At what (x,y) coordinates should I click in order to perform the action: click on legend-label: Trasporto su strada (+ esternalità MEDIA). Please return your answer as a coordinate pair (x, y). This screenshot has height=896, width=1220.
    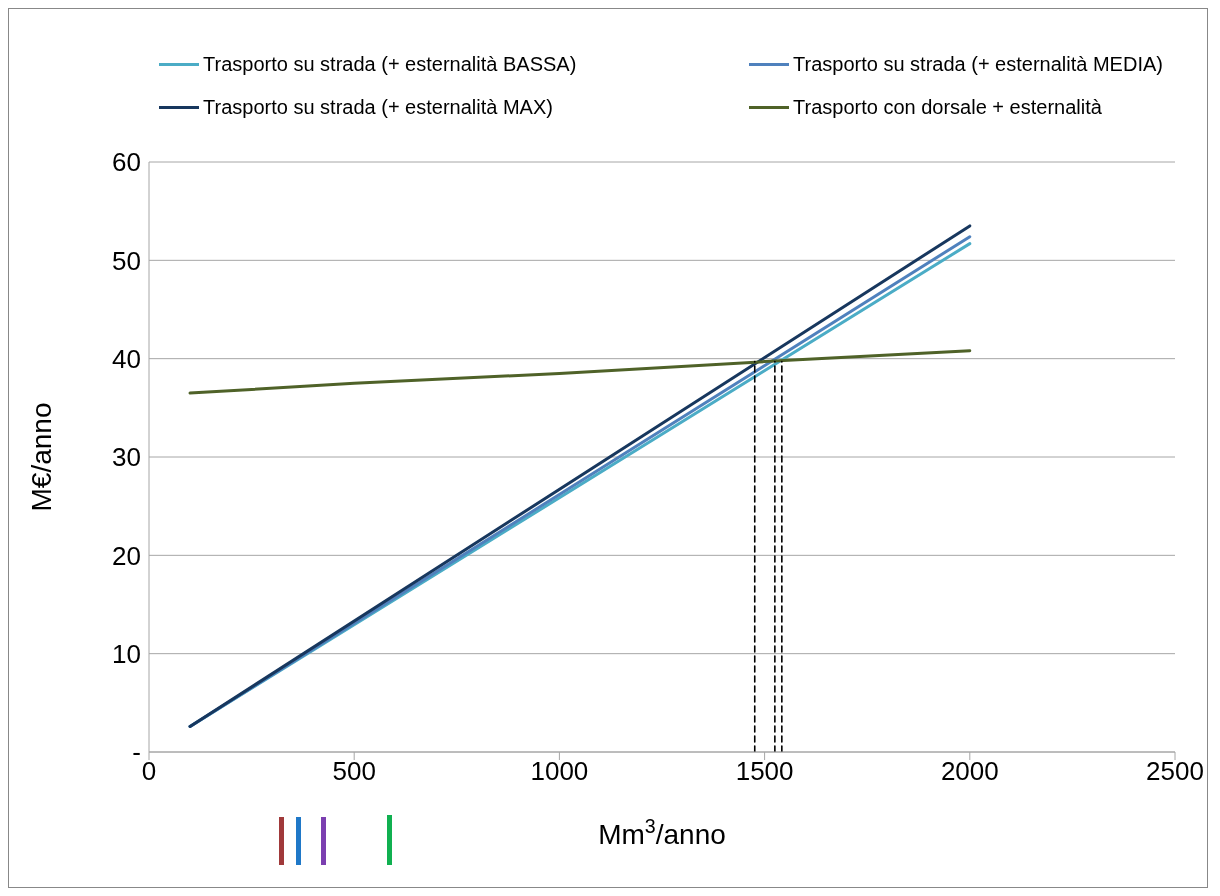
    Looking at the image, I should click on (978, 64).